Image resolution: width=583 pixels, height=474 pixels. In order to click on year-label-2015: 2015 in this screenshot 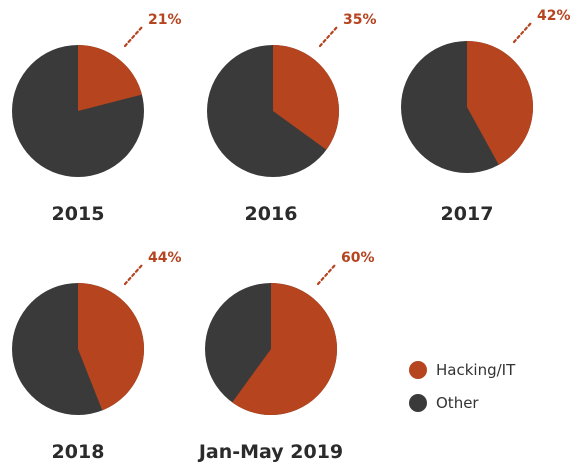, I will do `click(78, 214)`.